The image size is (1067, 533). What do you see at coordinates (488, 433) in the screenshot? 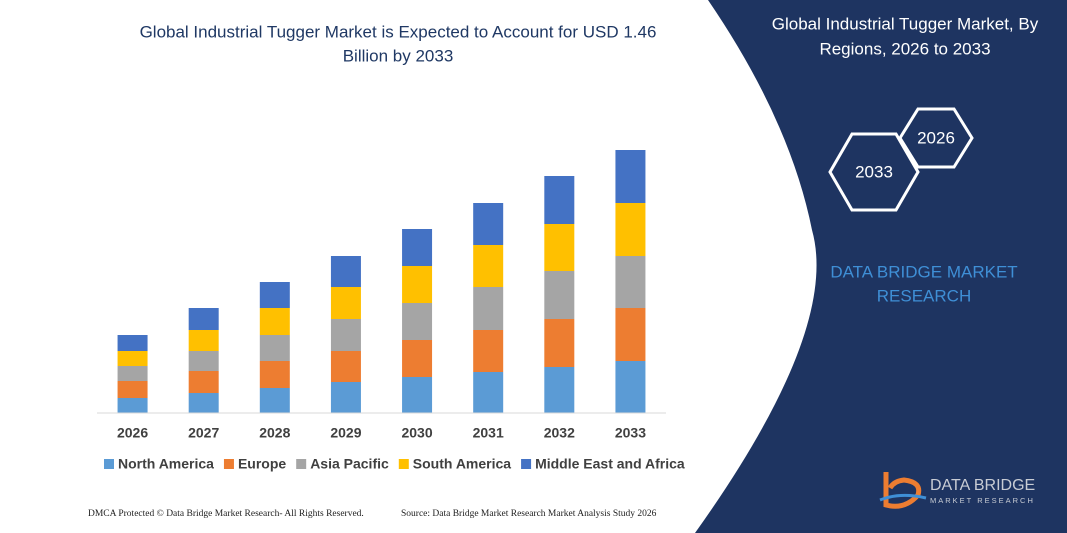
I see `x-tick-label: 2031` at bounding box center [488, 433].